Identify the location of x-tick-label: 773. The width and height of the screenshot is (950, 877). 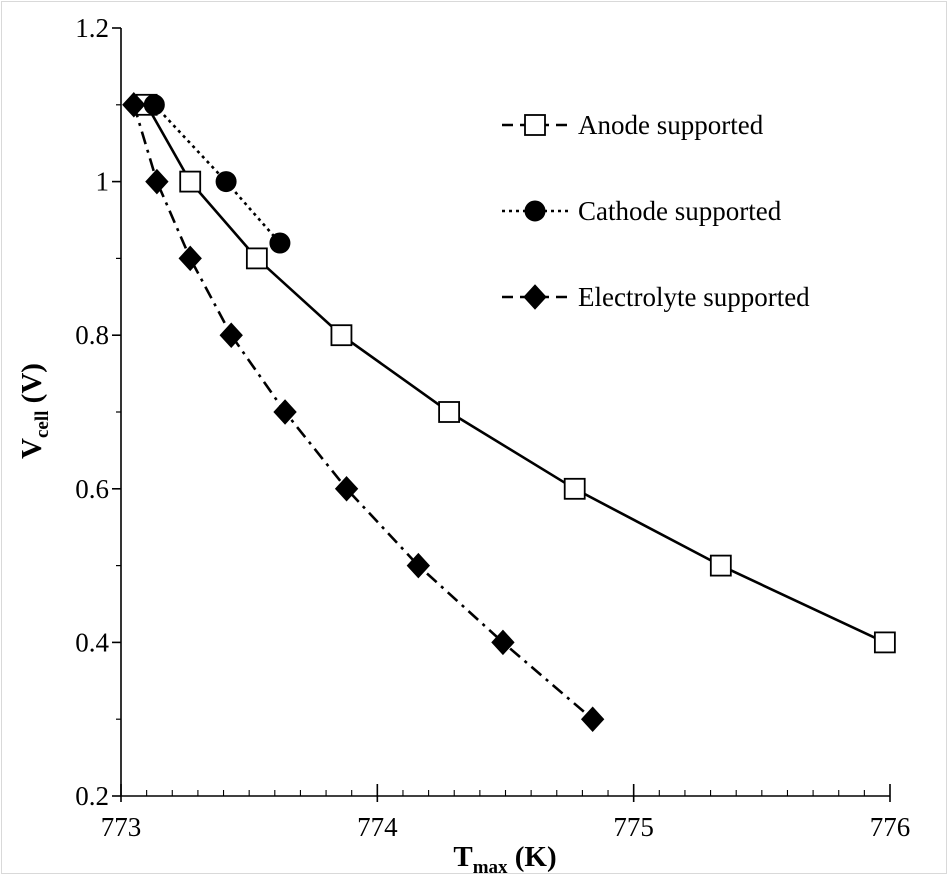
(121, 827).